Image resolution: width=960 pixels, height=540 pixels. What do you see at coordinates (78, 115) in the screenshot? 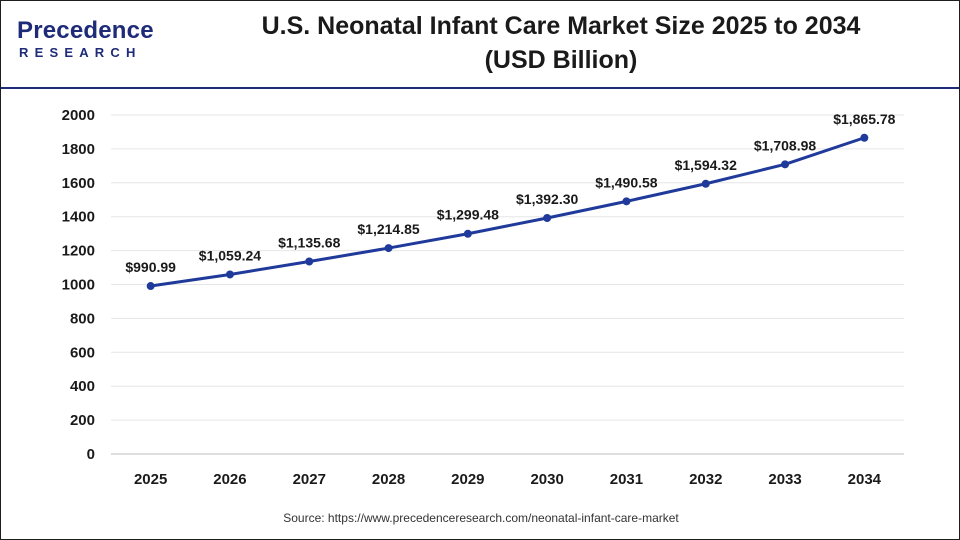
I see `y-tick-label: 2000` at bounding box center [78, 115].